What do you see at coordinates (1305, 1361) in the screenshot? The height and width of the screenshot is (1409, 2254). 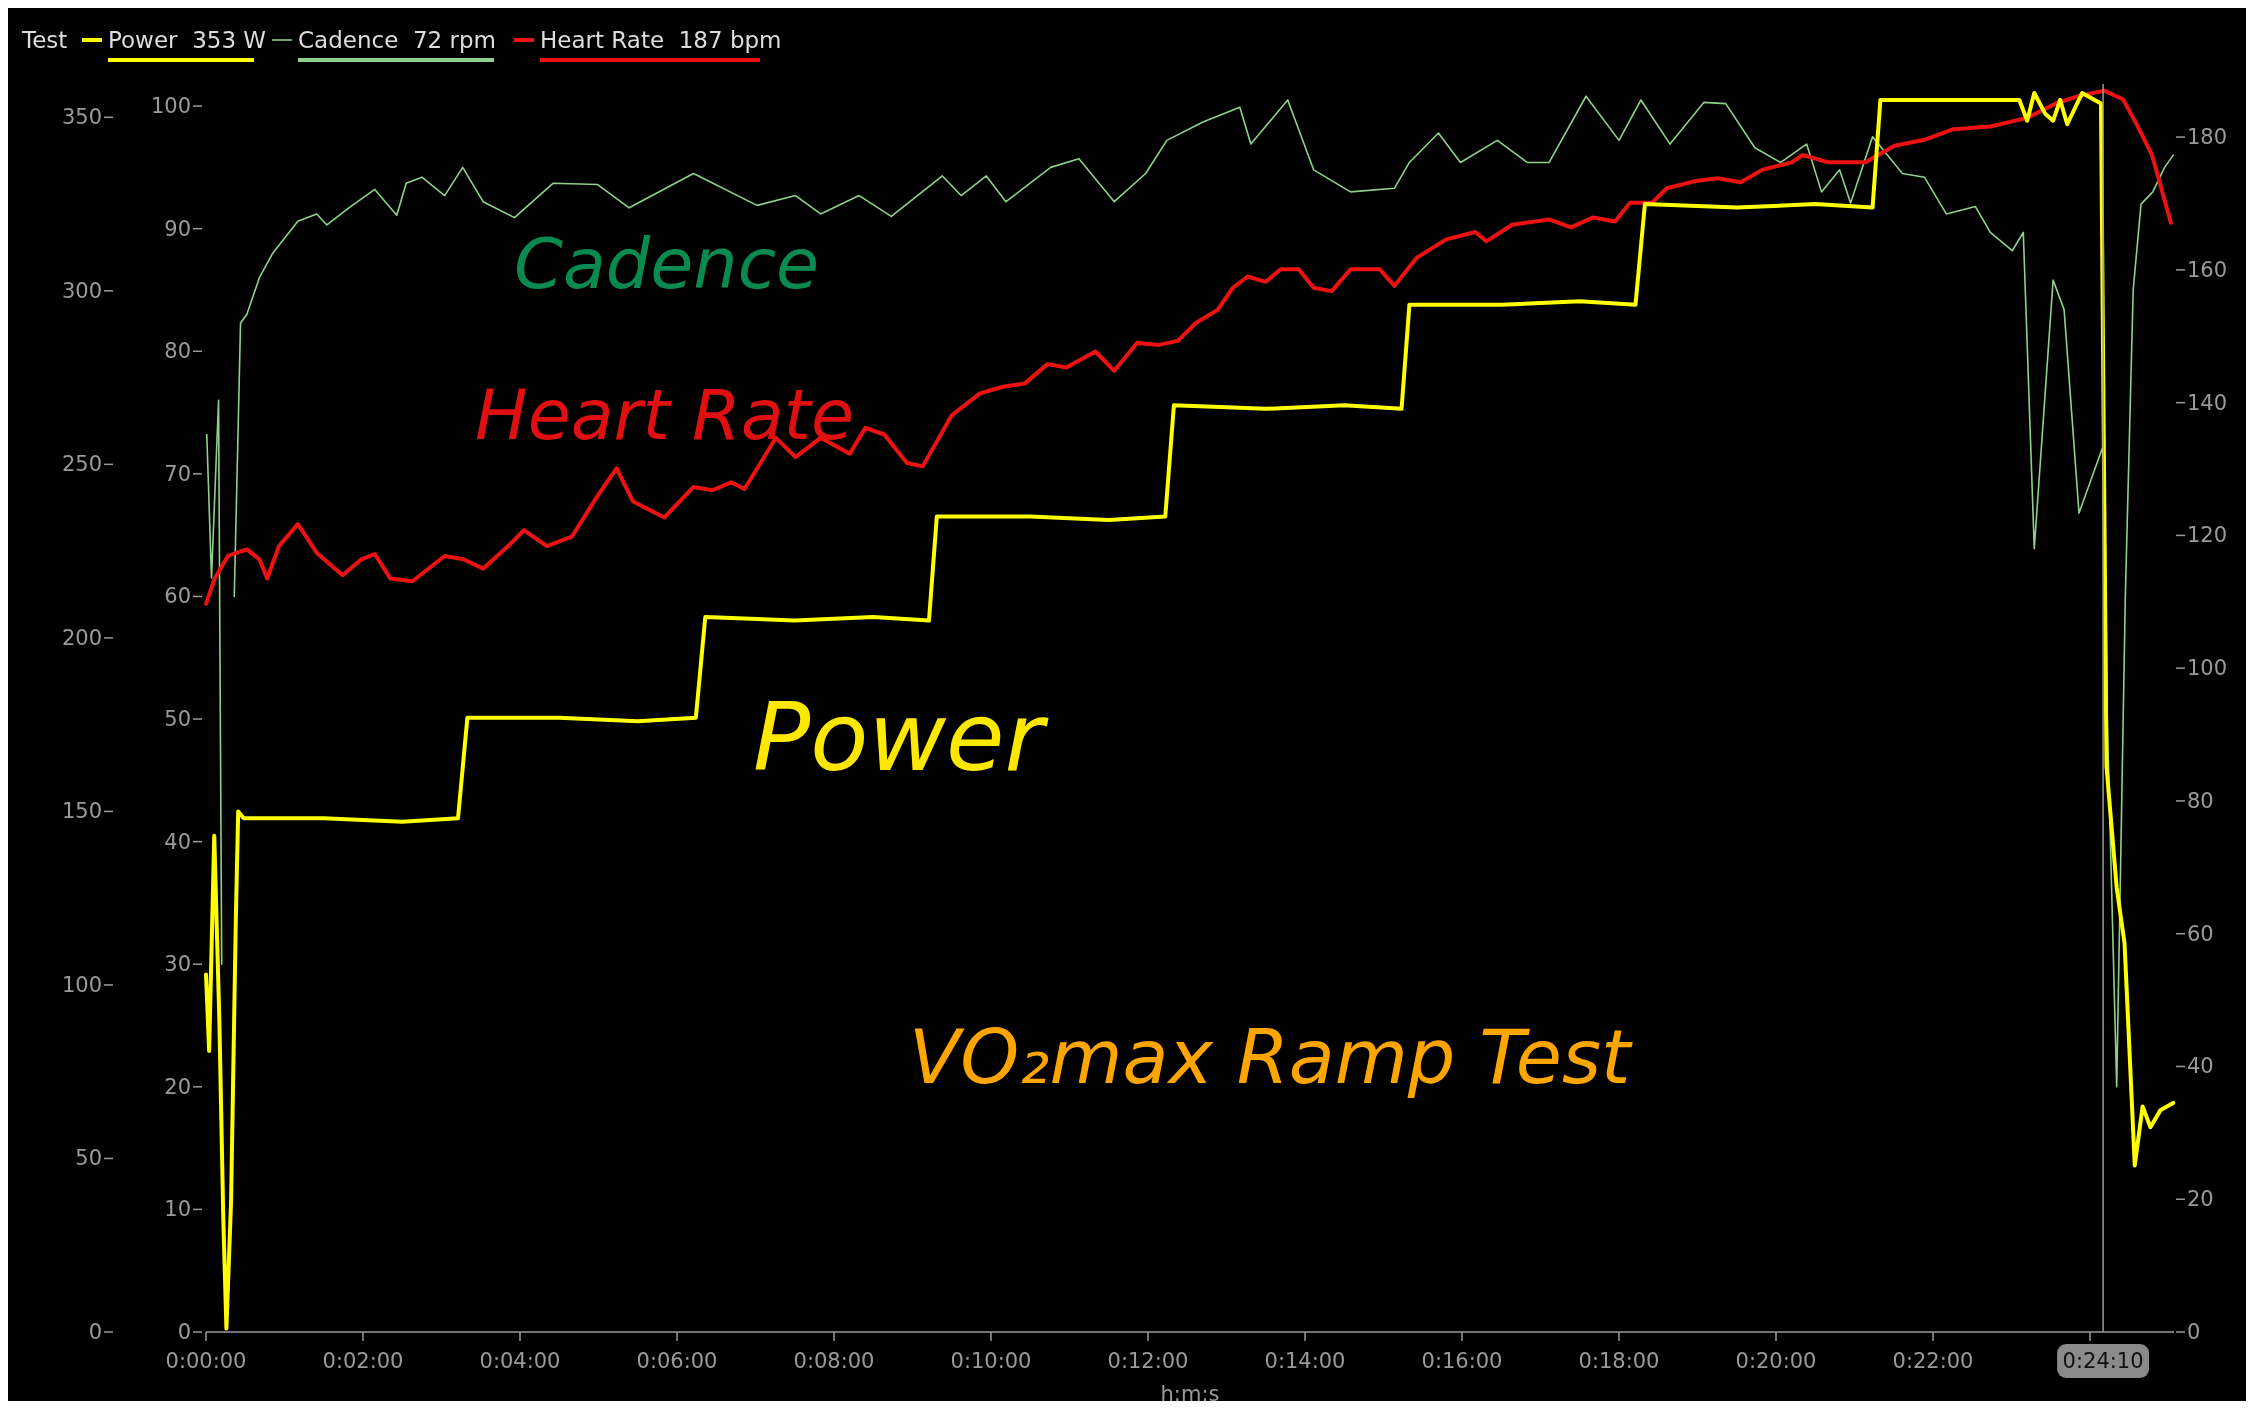 I see `x-tick-label: 0:14:00` at bounding box center [1305, 1361].